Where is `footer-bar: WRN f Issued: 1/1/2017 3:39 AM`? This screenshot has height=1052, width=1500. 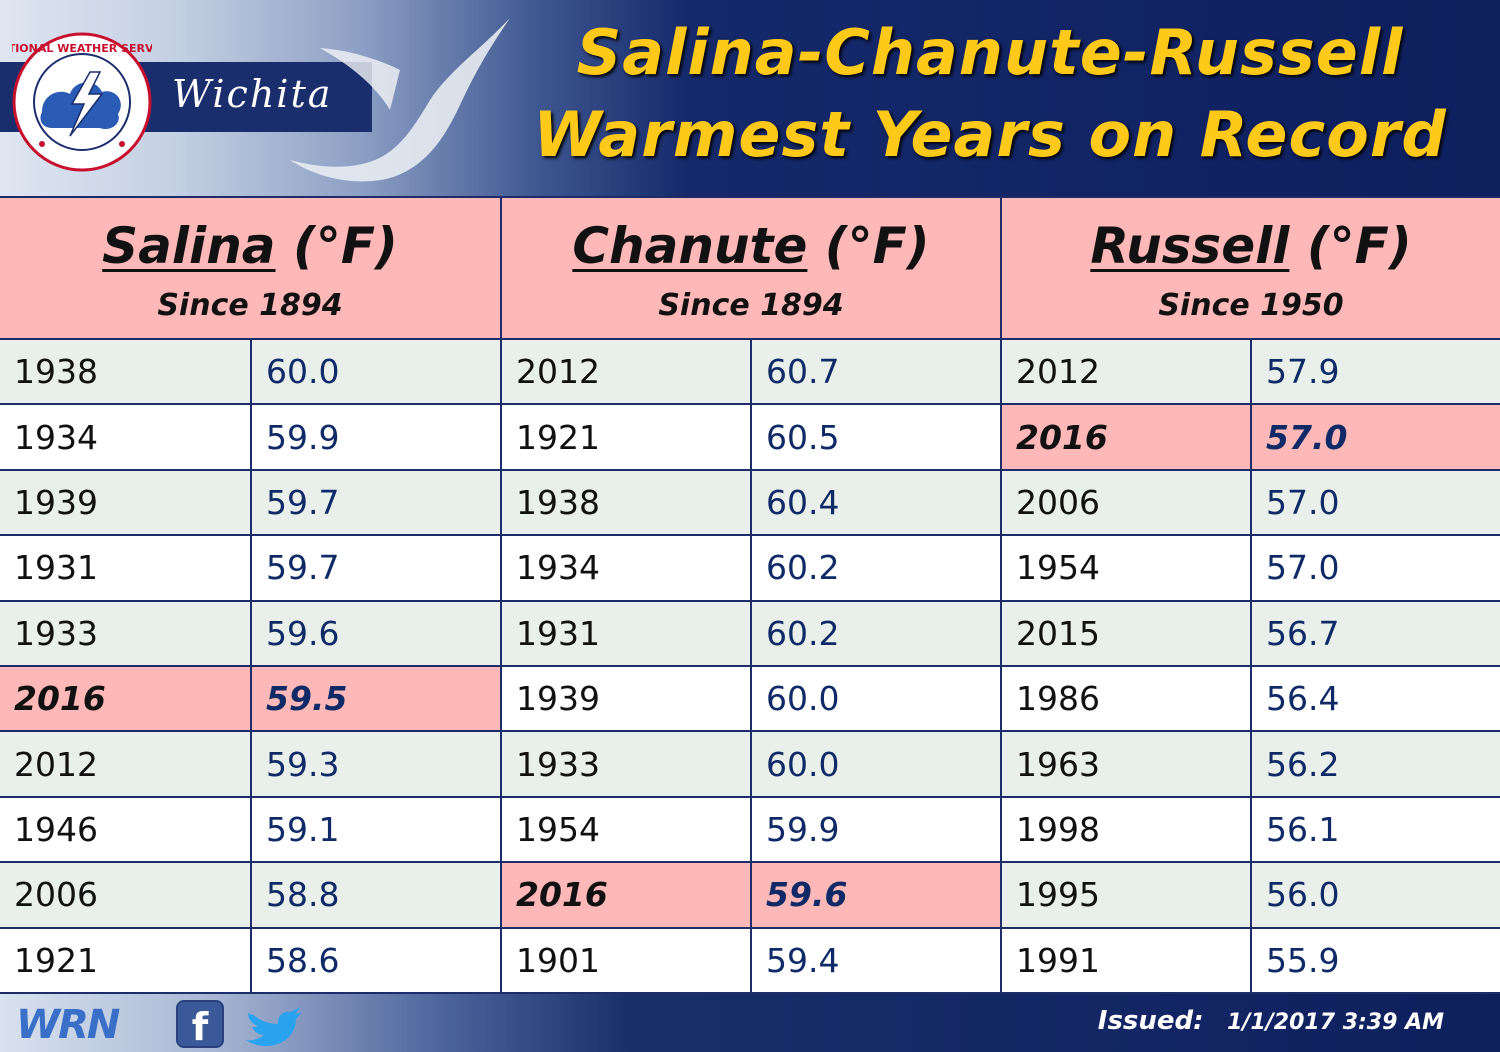 footer-bar: WRN f Issued: 1/1/2017 3:39 AM is located at coordinates (750, 1023).